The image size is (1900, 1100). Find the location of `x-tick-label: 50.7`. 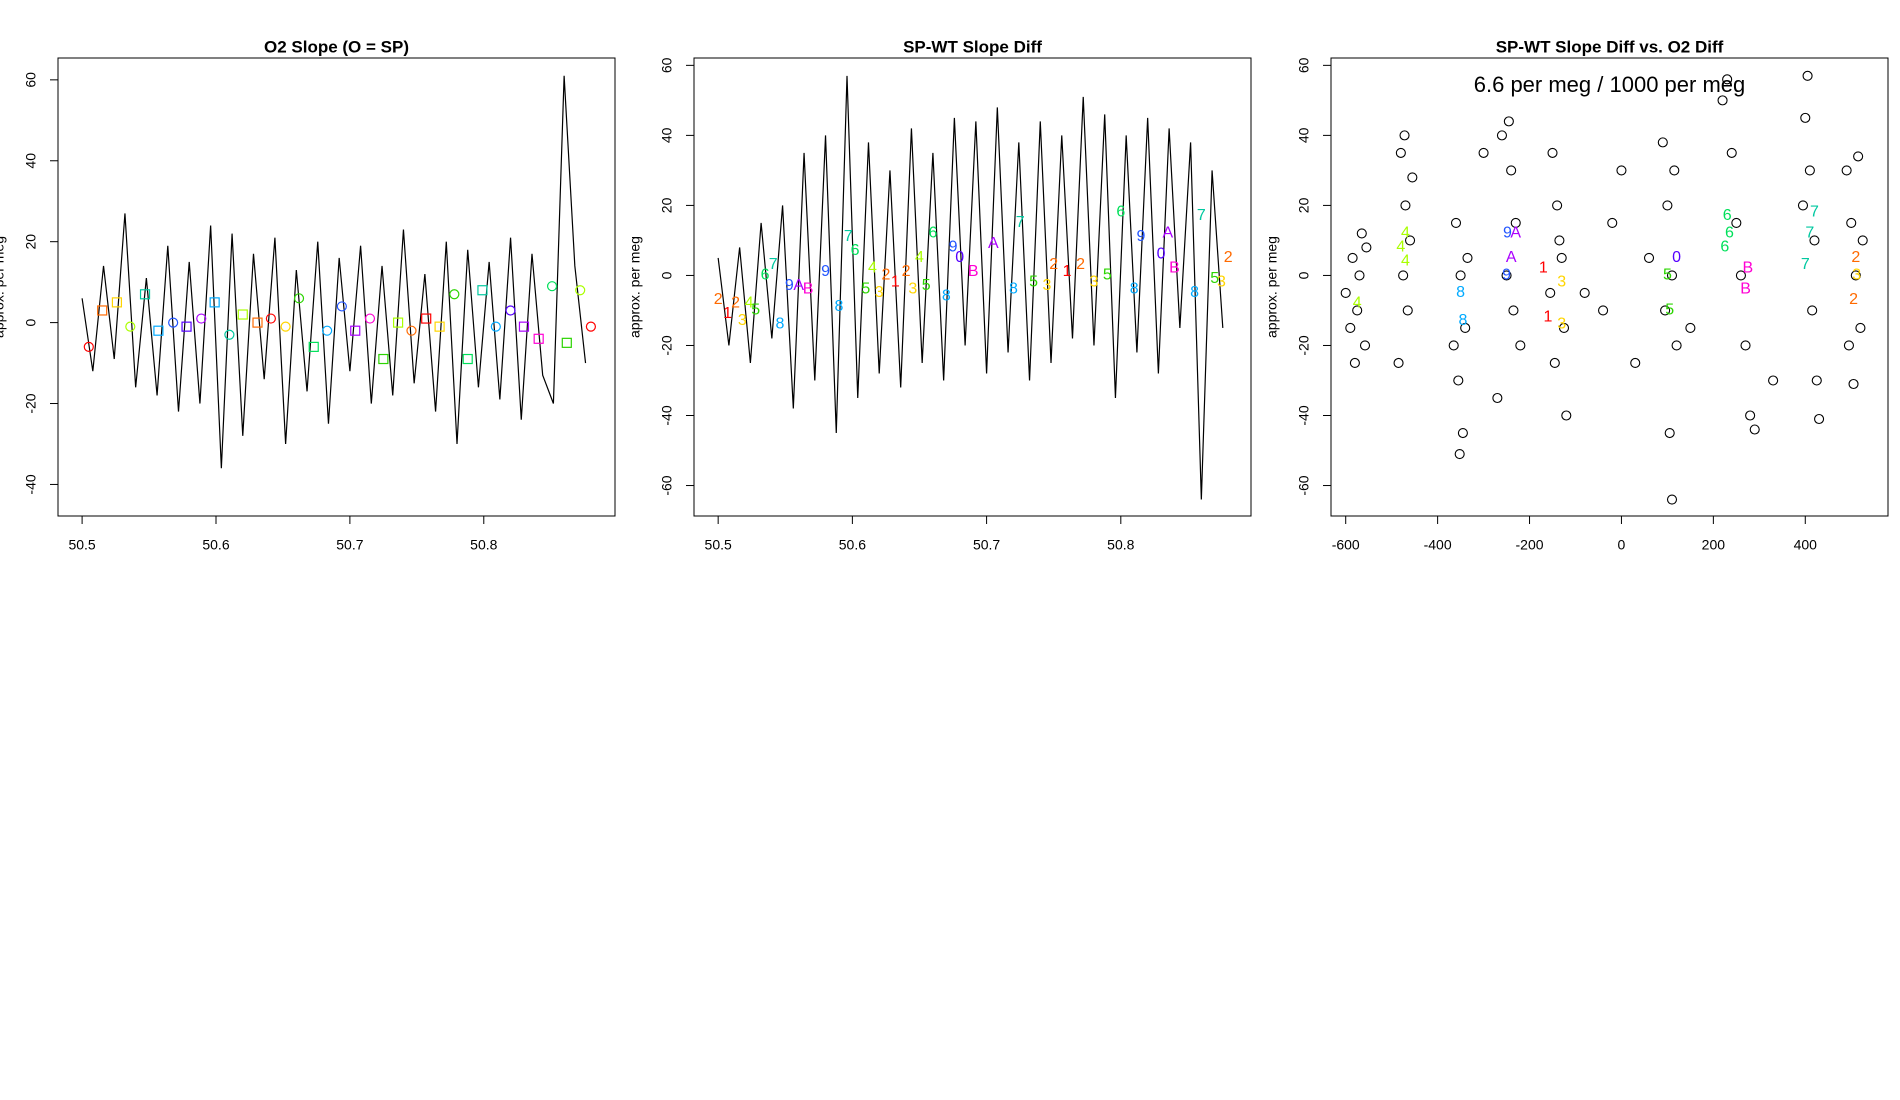

x-tick-label: 50.7 is located at coordinates (349, 545).